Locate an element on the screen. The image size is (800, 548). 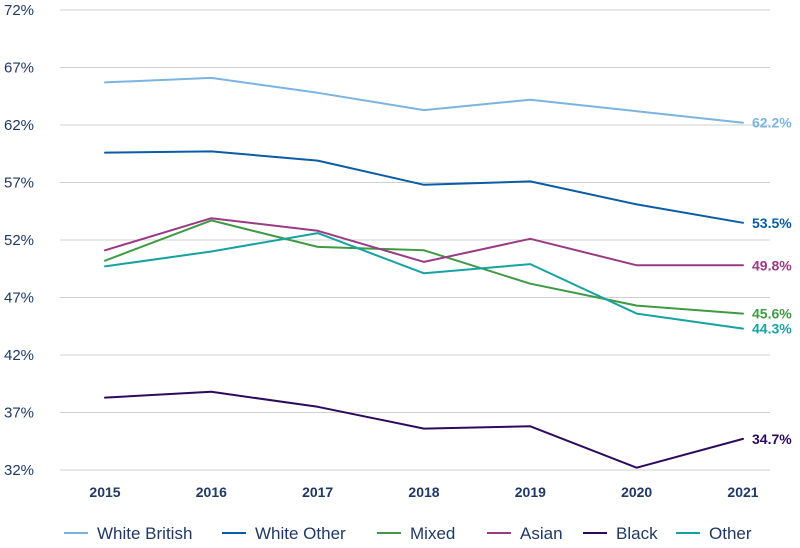
legend-label-asian: Asian is located at coordinates (541, 533).